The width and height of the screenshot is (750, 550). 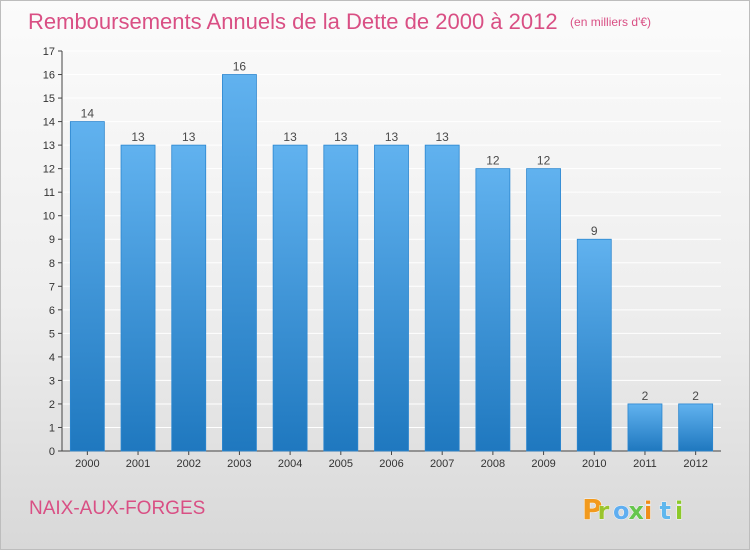 What do you see at coordinates (52, 405) in the screenshot?
I see `y-tick-label: 2` at bounding box center [52, 405].